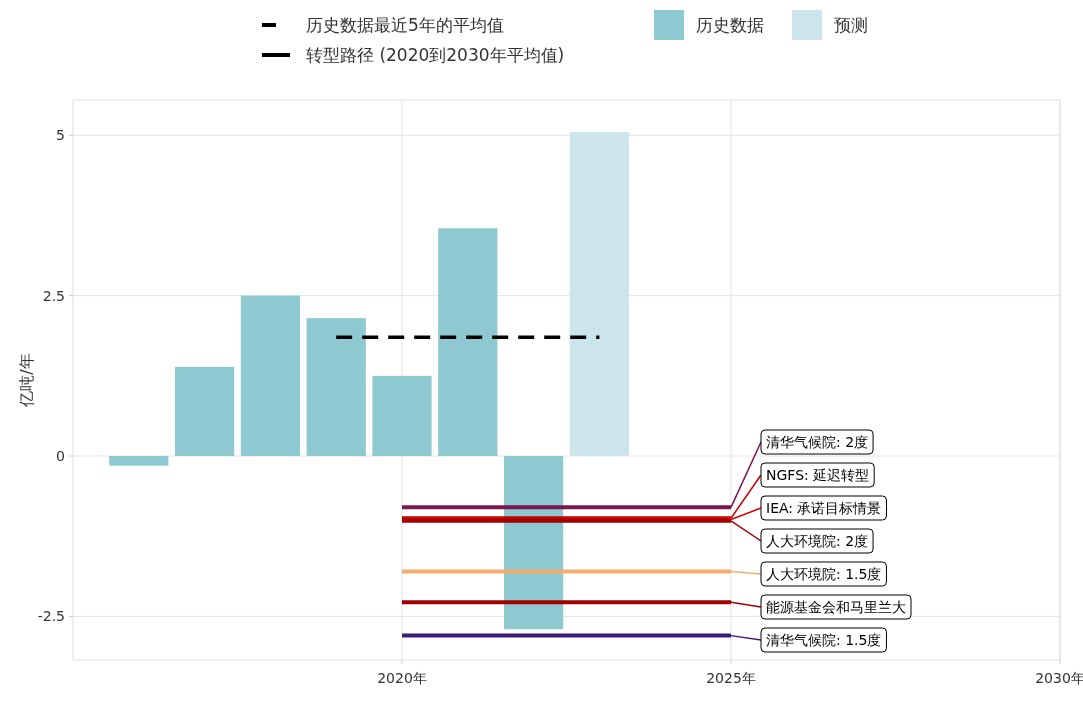  What do you see at coordinates (824, 508) in the screenshot?
I see `legend-label: IEA: 承诺目标情景` at bounding box center [824, 508].